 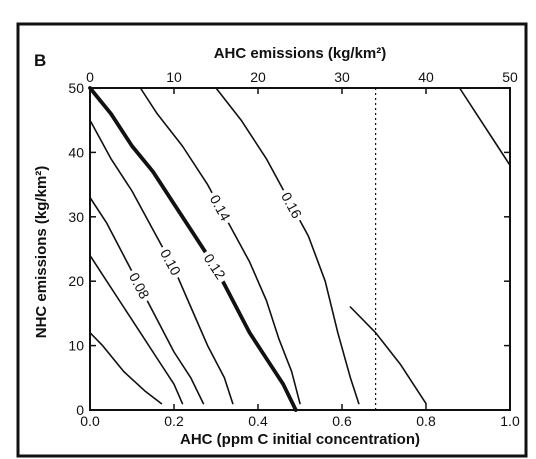 What do you see at coordinates (426, 421) in the screenshot?
I see `x-tick-label: 0.8` at bounding box center [426, 421].